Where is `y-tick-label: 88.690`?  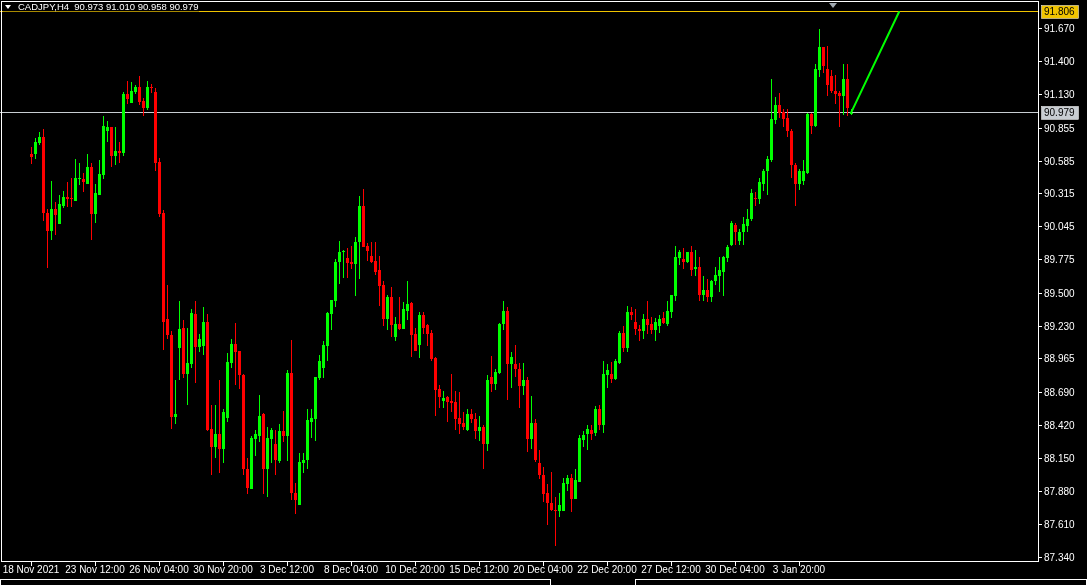
y-tick-label: 88.690 is located at coordinates (1060, 392).